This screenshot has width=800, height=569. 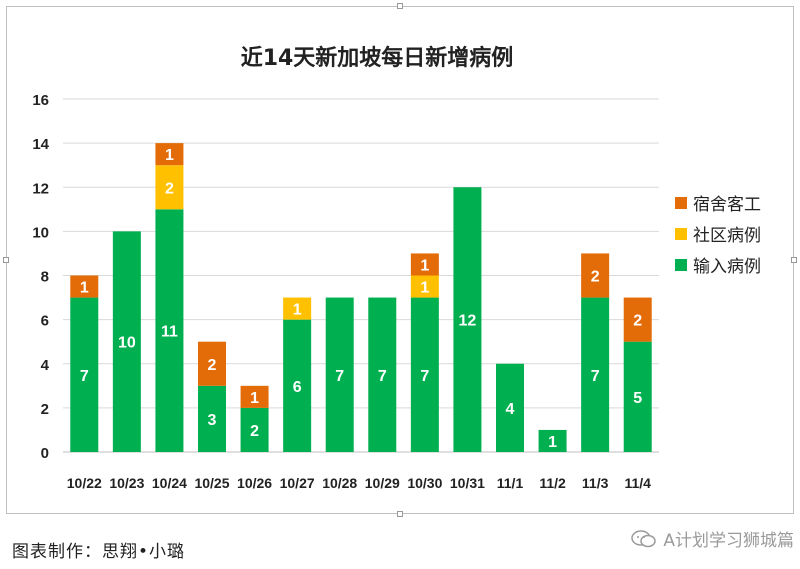 What do you see at coordinates (382, 483) in the screenshot?
I see `x-tick-label: 10/29` at bounding box center [382, 483].